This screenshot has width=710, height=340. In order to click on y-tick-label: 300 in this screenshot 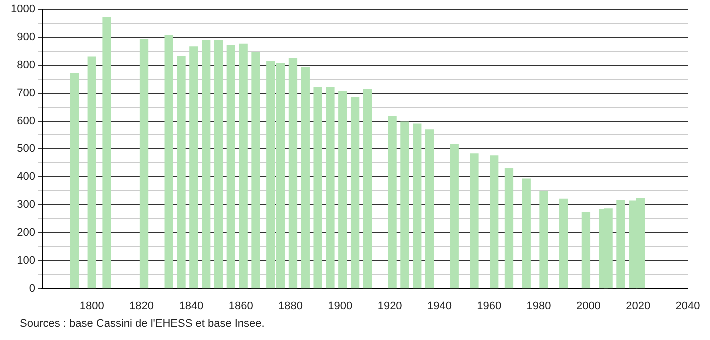, I will do `click(26, 205)`.